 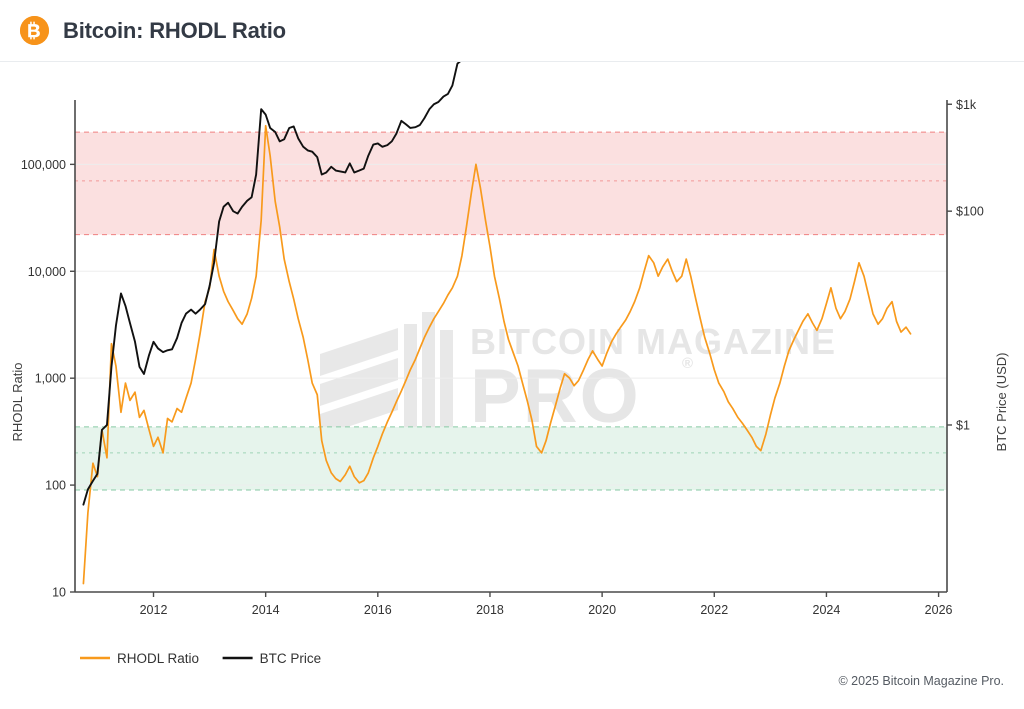 What do you see at coordinates (291, 658) in the screenshot?
I see `legend-label: BTC Price` at bounding box center [291, 658].